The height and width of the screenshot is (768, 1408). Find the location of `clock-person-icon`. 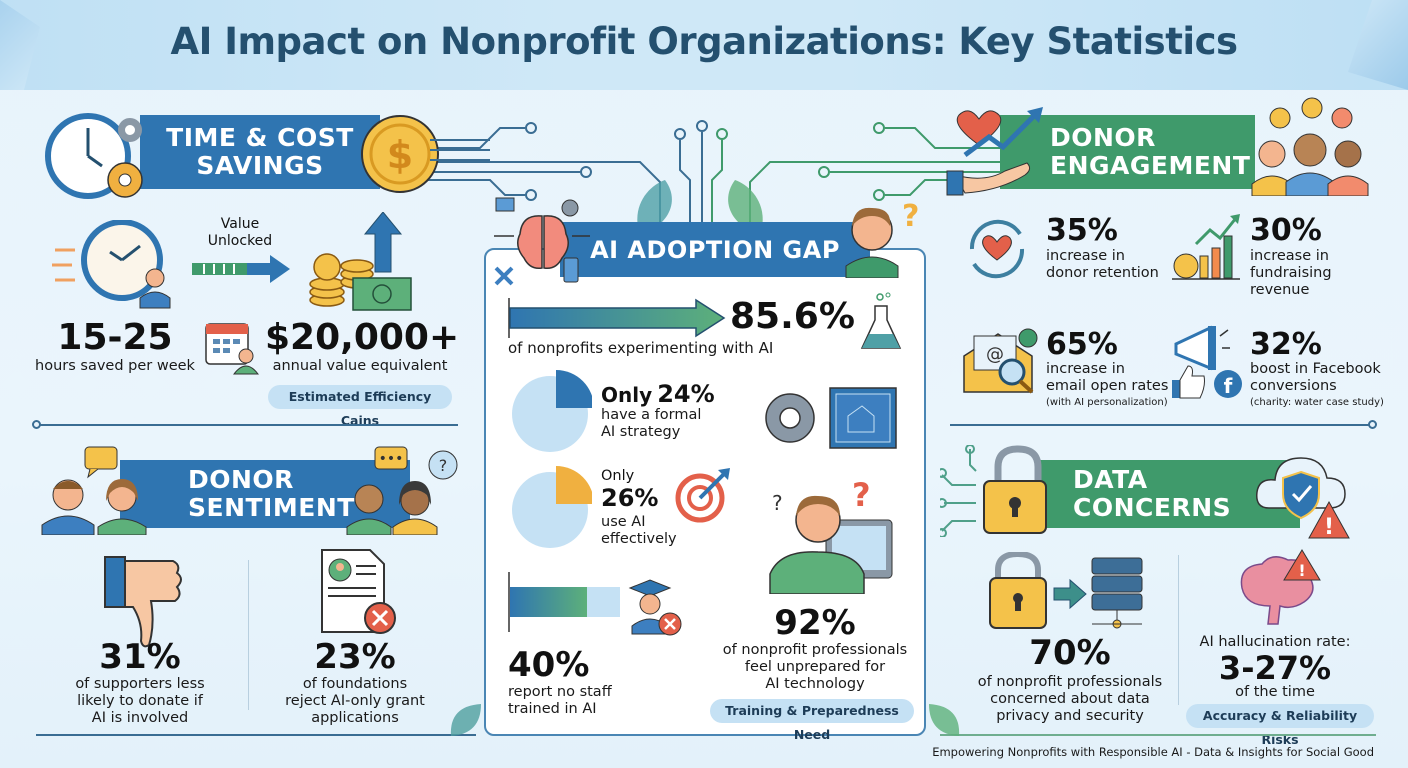

clock-person-icon is located at coordinates (111, 264).